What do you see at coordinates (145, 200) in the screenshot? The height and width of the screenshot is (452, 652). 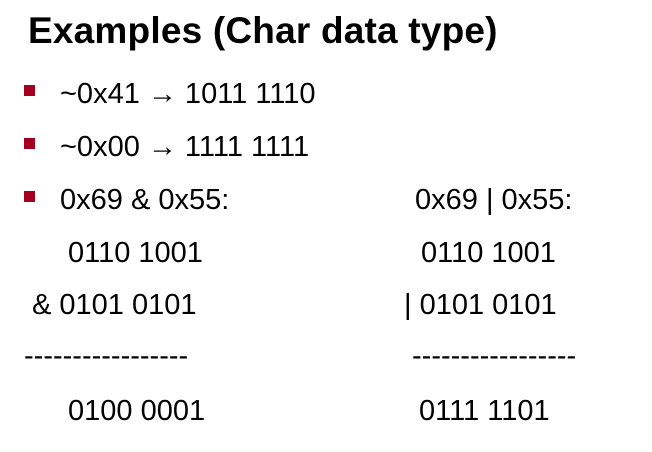 I see `bullet-text-3: 0x69 & 0x55:` at bounding box center [145, 200].